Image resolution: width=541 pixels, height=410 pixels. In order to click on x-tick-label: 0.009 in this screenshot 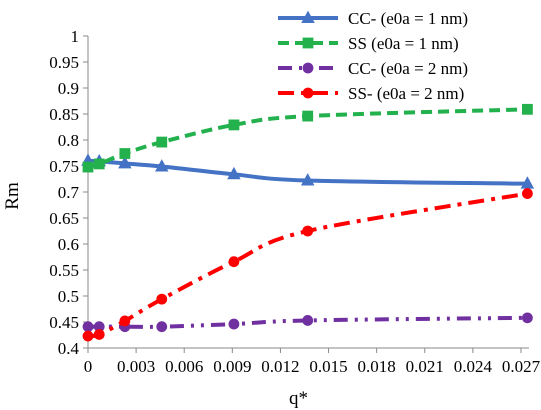, I will do `click(232, 366)`.